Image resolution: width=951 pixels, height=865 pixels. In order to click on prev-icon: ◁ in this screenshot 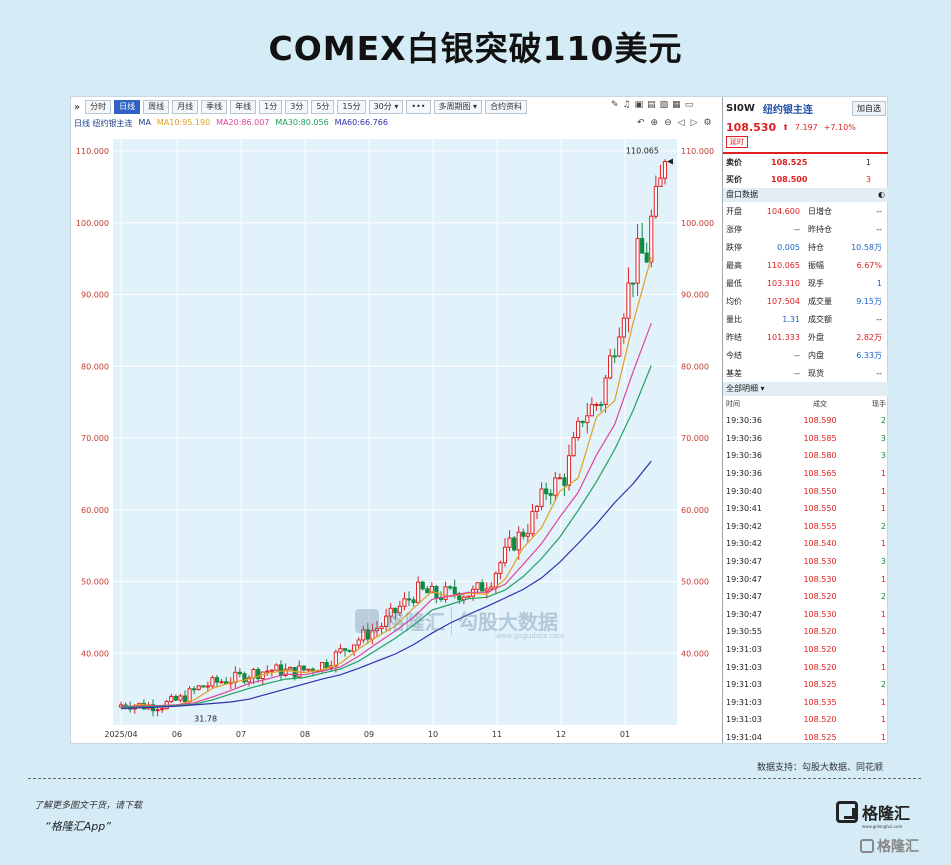, I will do `click(681, 123)`.